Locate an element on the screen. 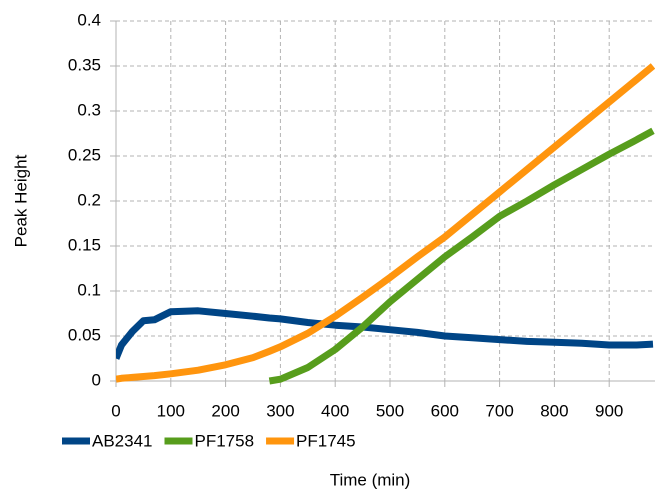  x-axis-title: Time (min) is located at coordinates (370, 479).